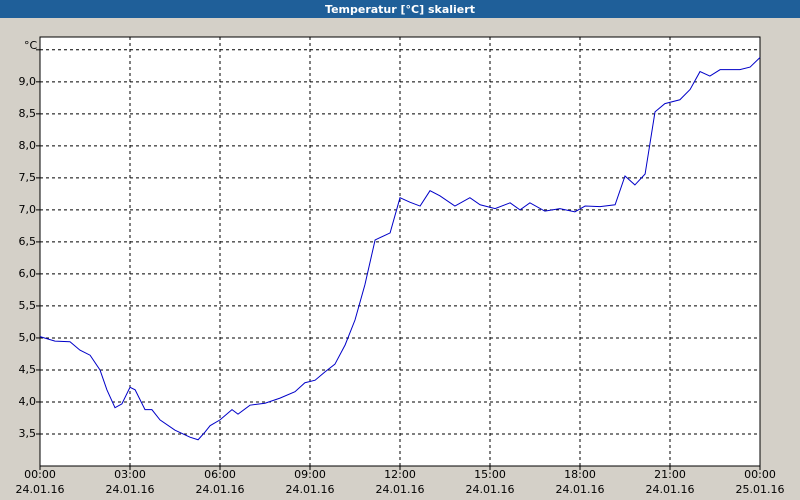 The height and width of the screenshot is (500, 800). Describe the element at coordinates (31, 45) in the screenshot. I see `y-unit: °C` at that location.